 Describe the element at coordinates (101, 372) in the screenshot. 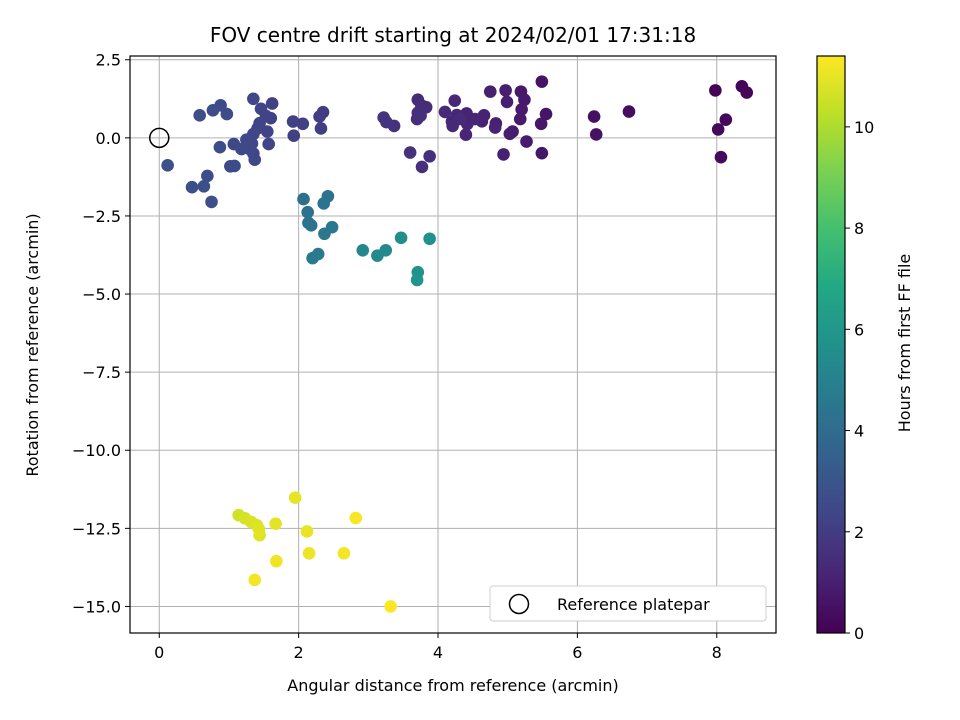

I see `y-tick-label: −7.5` at that location.